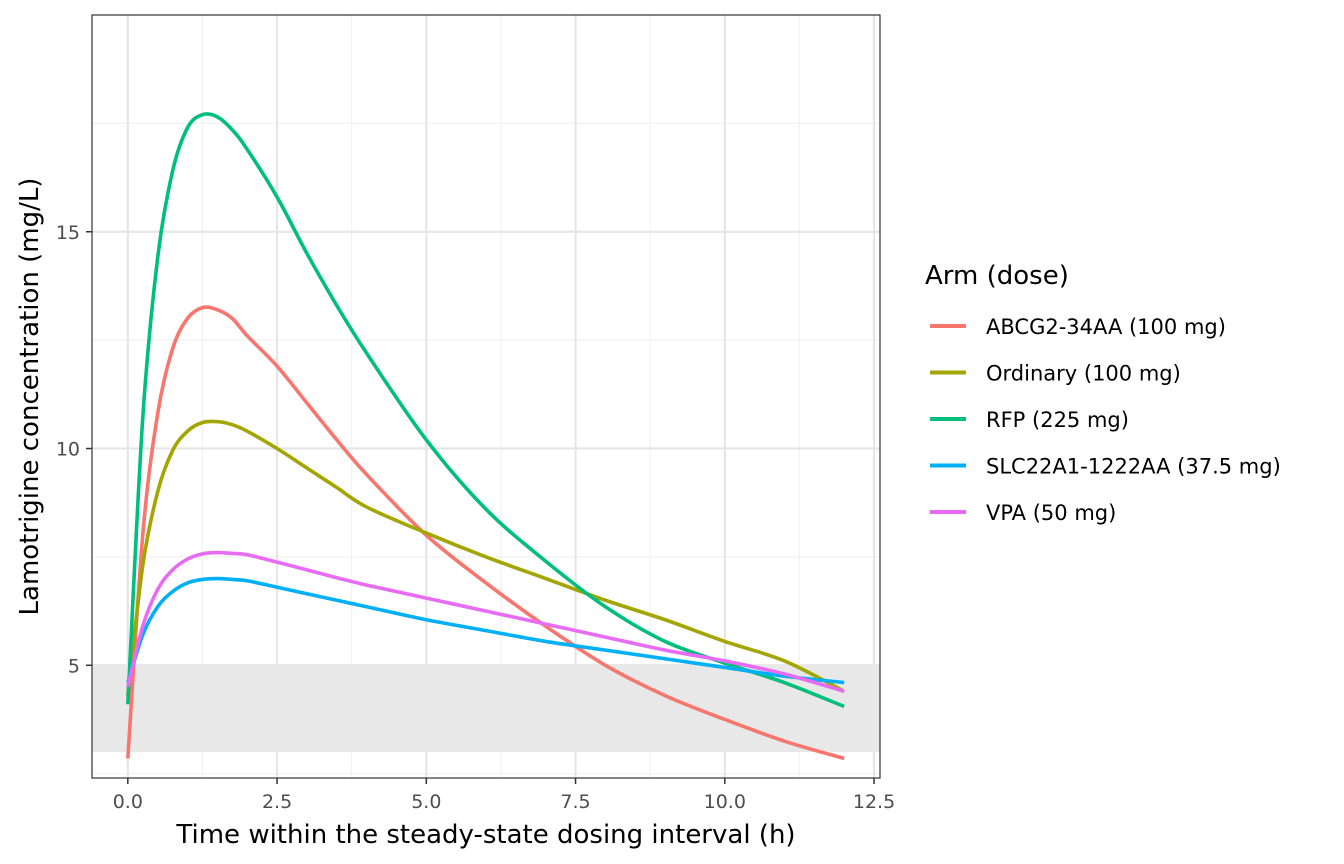 The height and width of the screenshot is (864, 1344). Describe the element at coordinates (1057, 420) in the screenshot. I see `legend-label-2: RFP (225 mg)` at that location.